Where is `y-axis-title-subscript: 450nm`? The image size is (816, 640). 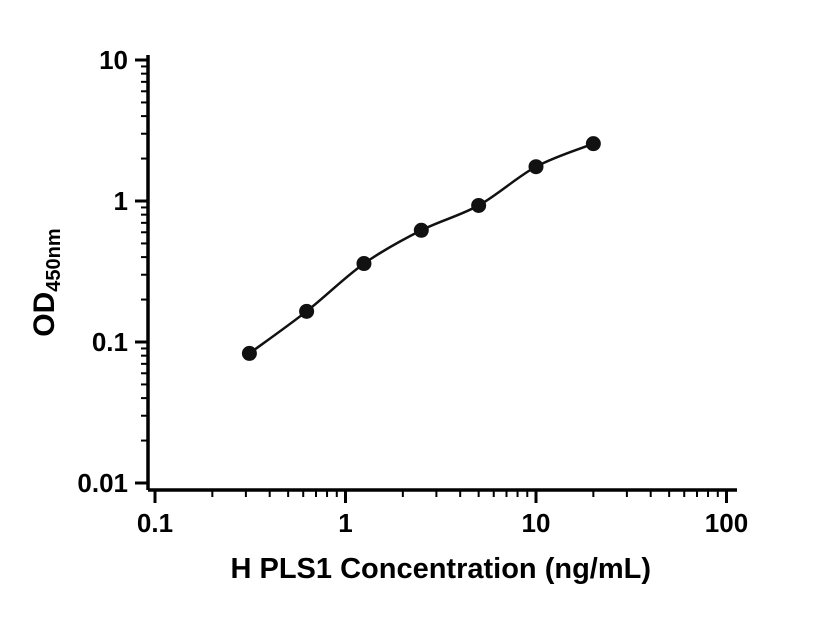 y-axis-title-subscript: 450nm is located at coordinates (54, 259).